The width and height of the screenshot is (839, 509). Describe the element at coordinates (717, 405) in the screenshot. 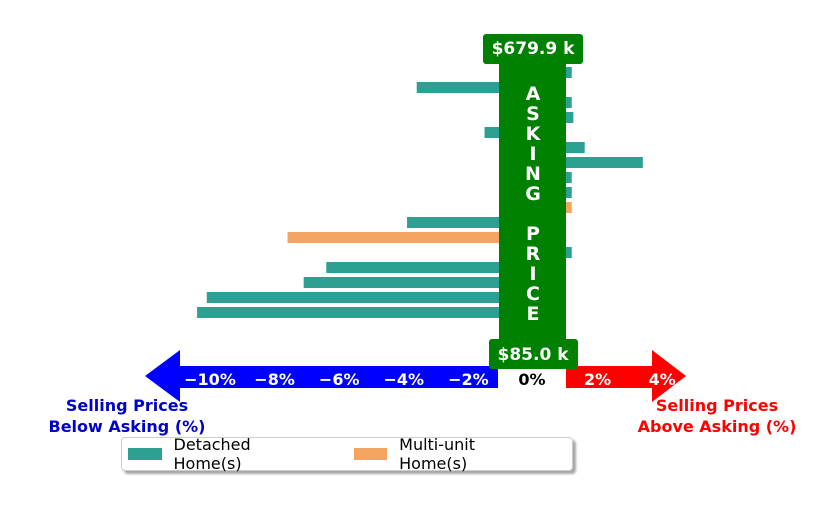

I see `above-asking-label-line1: Selling Prices` at that location.